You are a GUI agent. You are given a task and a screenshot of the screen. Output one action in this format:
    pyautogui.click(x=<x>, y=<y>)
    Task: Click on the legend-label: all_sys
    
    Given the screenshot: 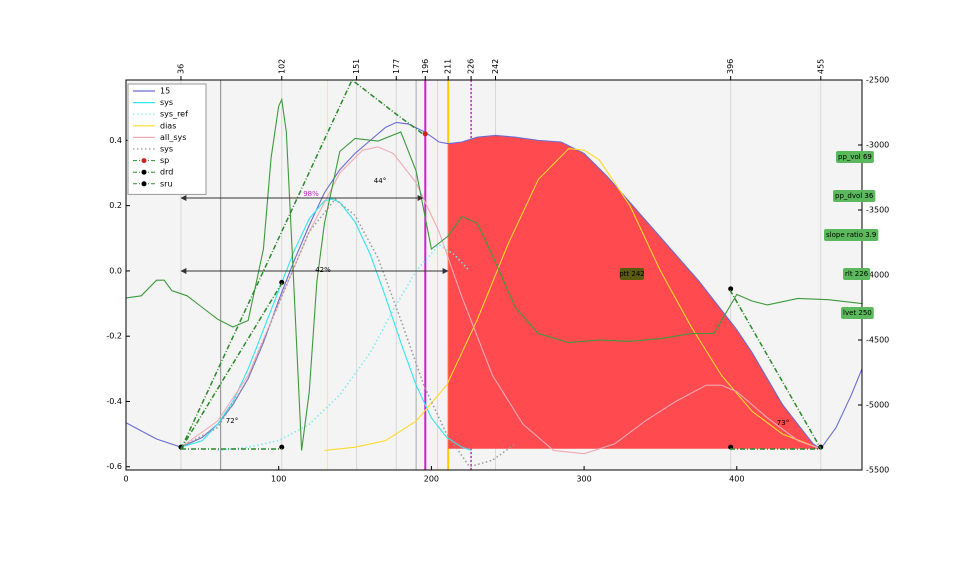 What is the action you would take?
    pyautogui.click(x=173, y=137)
    